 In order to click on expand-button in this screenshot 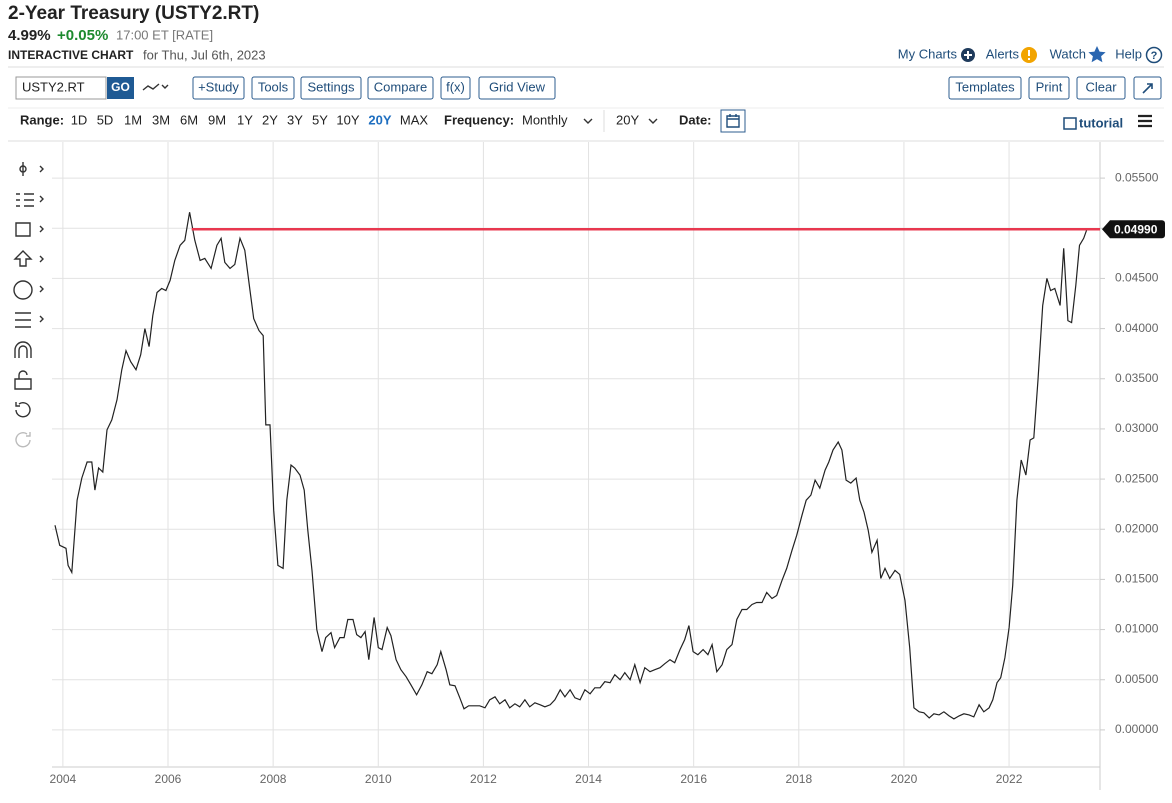, I will do `click(1147, 88)`.